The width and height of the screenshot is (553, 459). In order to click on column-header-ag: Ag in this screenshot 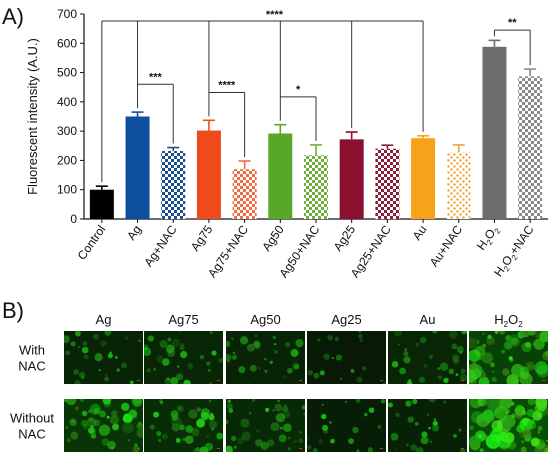, I will do `click(104, 319)`.